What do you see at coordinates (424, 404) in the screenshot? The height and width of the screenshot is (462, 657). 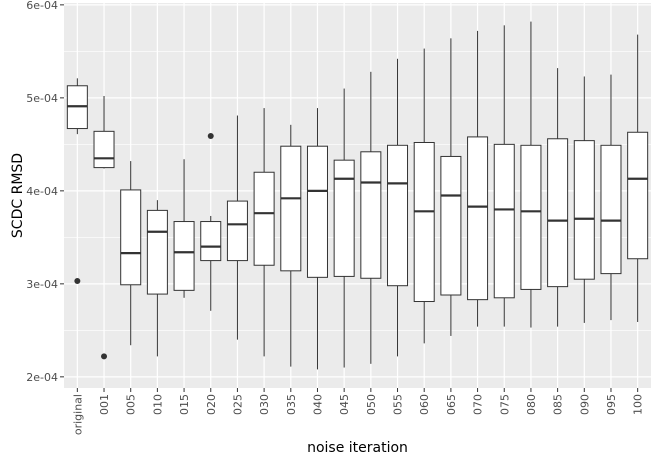 I see `x-tick-label: 060` at bounding box center [424, 404].